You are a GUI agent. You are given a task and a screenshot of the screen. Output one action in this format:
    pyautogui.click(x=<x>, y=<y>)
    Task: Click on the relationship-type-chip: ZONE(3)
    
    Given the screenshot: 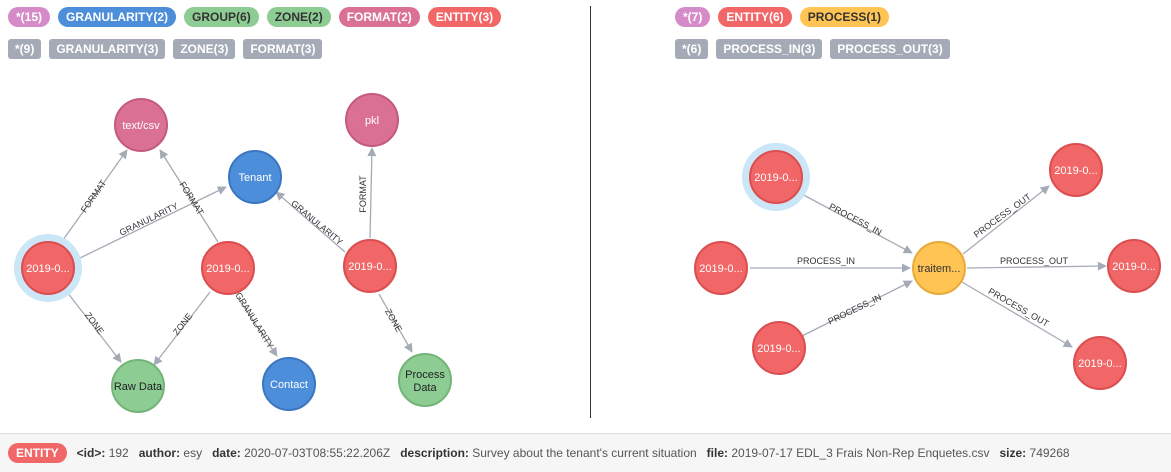 What is the action you would take?
    pyautogui.click(x=204, y=49)
    